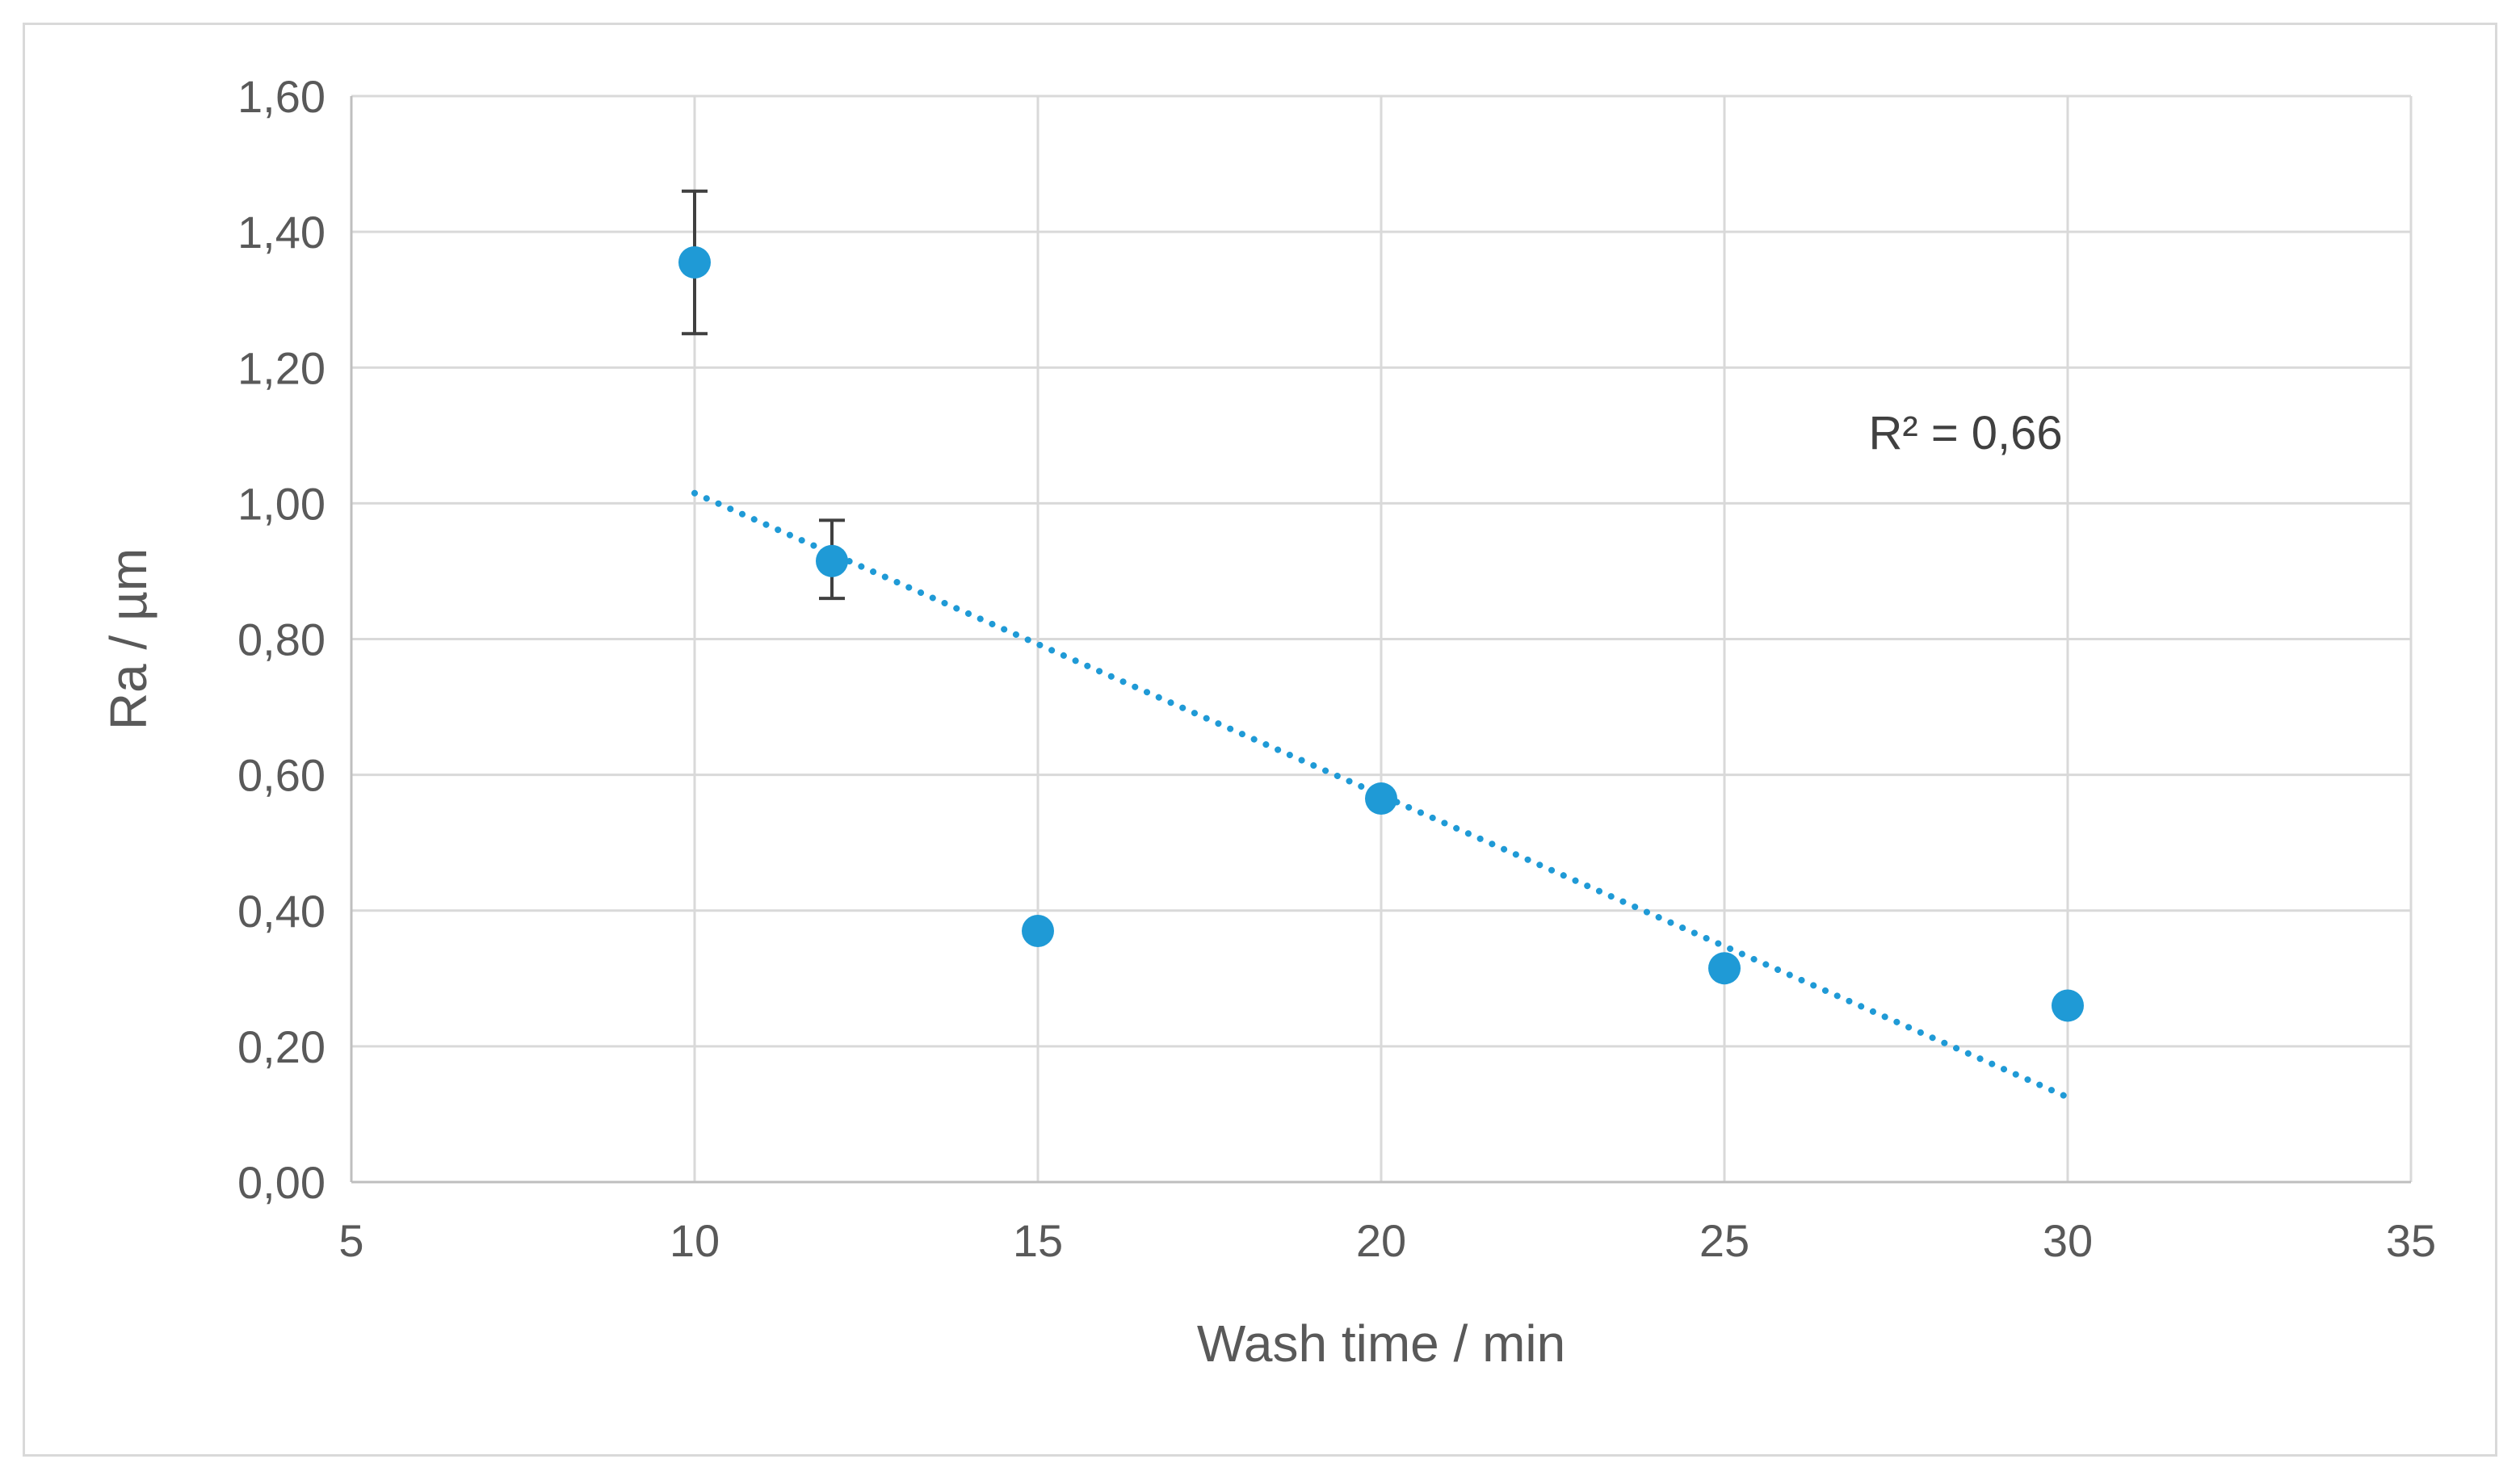  Describe the element at coordinates (281, 639) in the screenshot. I see `y-tick-label: 0,80` at that location.